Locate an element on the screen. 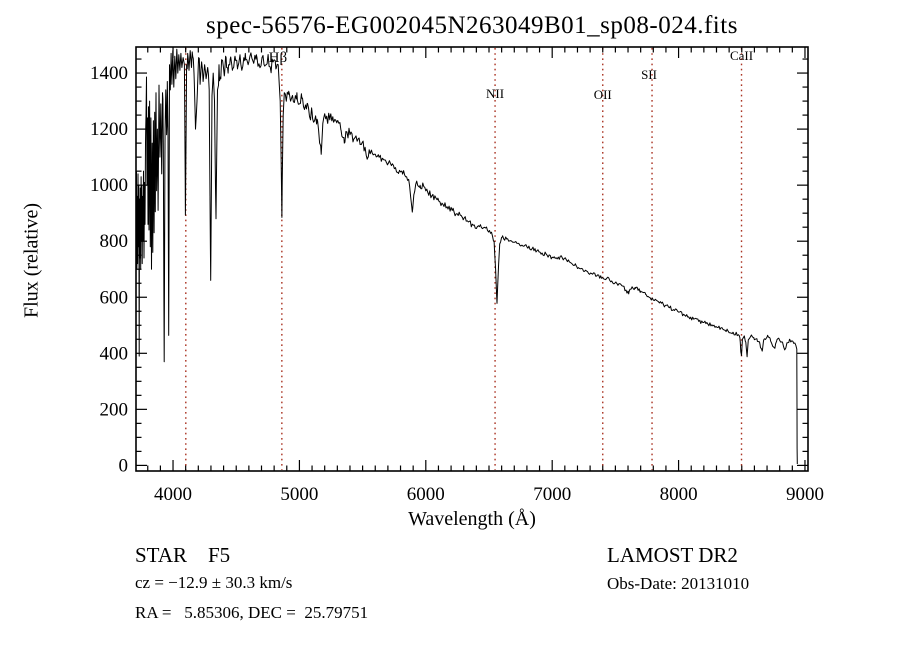  x-tick-label: 5000 is located at coordinates (299, 494).